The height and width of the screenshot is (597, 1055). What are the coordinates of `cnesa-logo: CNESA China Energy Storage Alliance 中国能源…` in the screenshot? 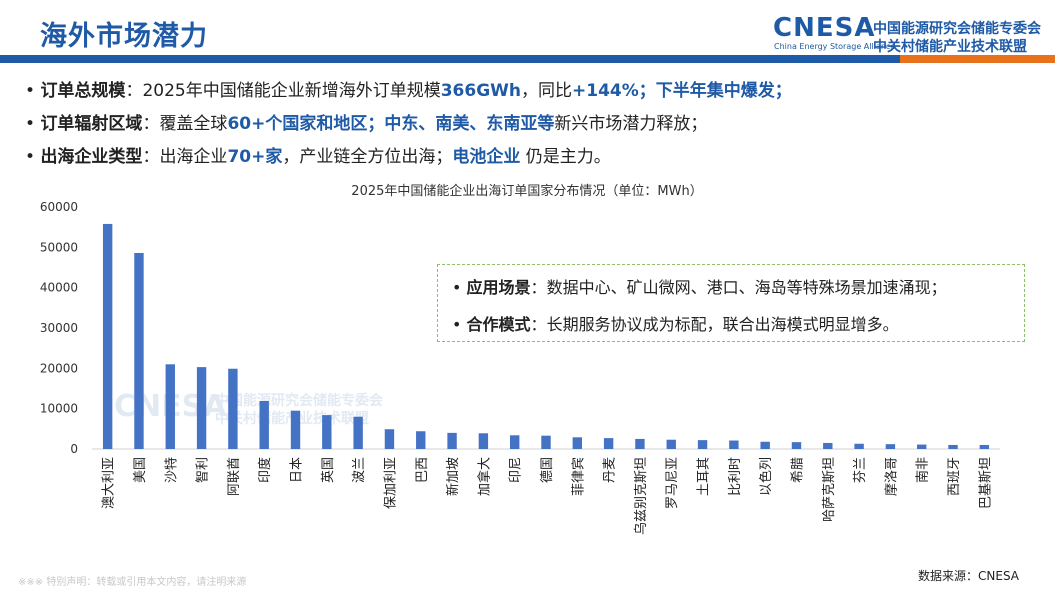 It's located at (909, 34).